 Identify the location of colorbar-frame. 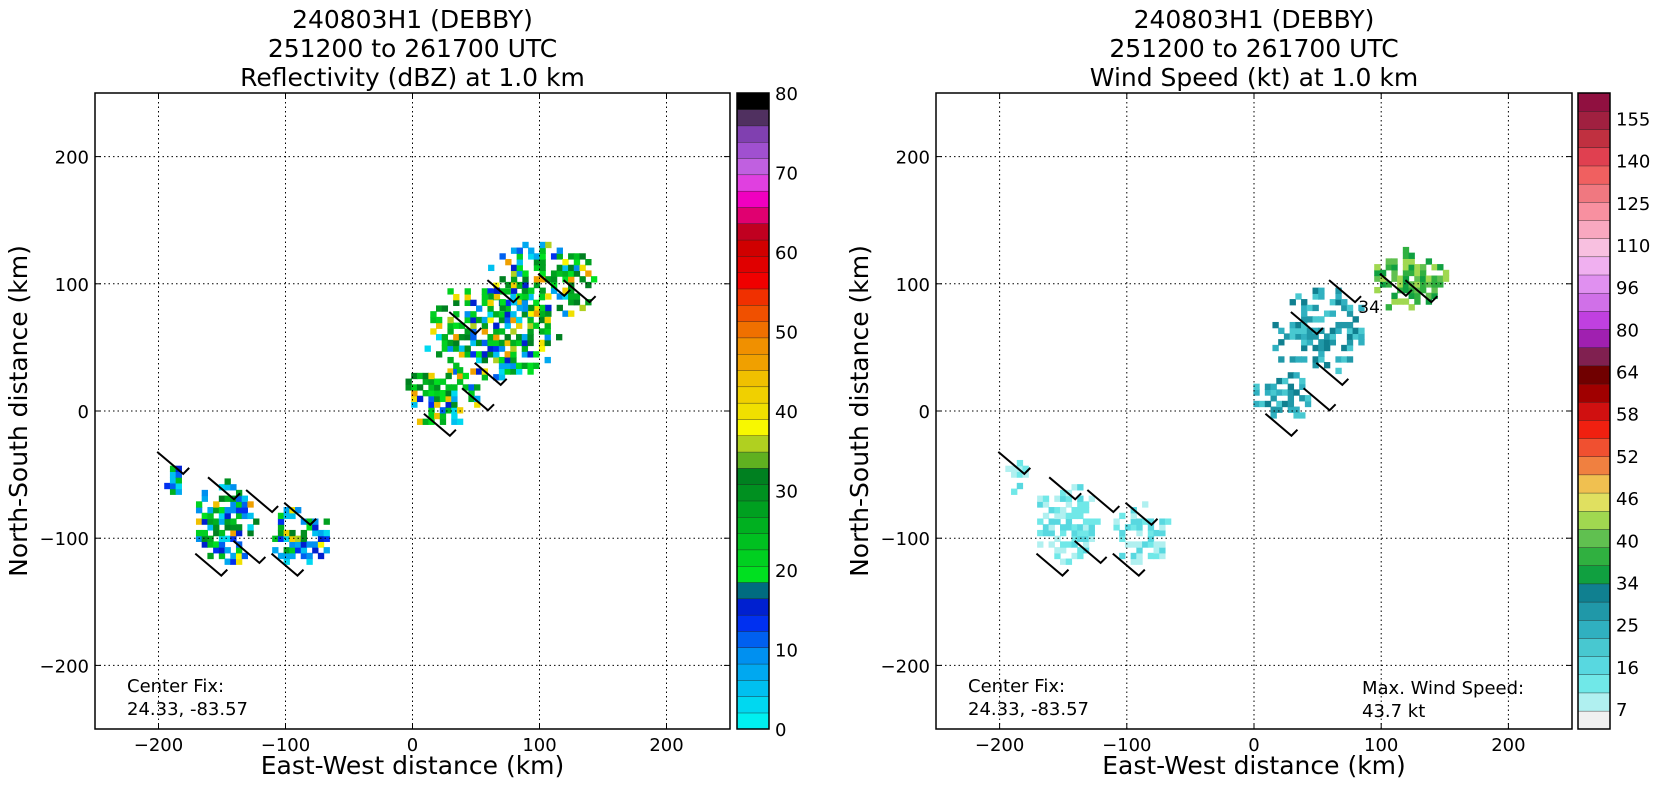
(1594, 411).